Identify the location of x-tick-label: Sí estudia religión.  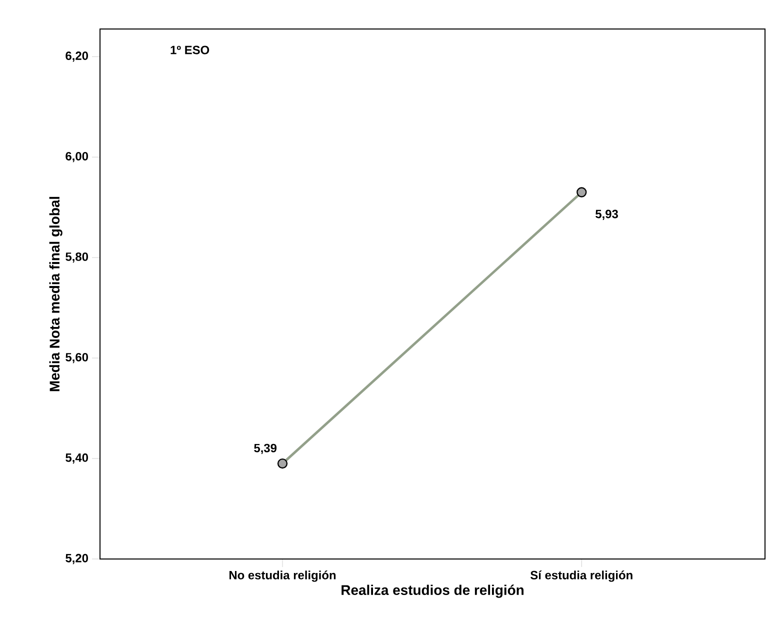
(581, 576).